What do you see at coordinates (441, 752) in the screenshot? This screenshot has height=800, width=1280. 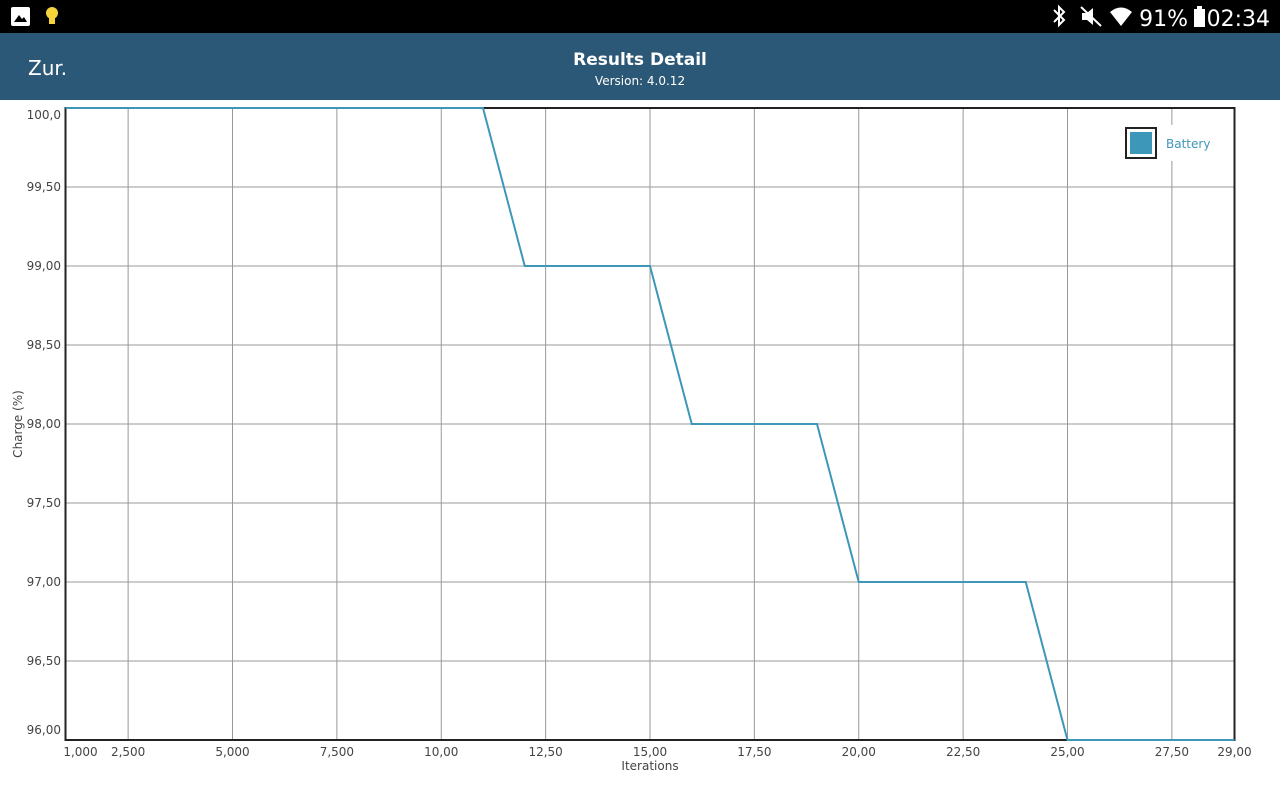 I see `x-tick-label: 10,00` at bounding box center [441, 752].